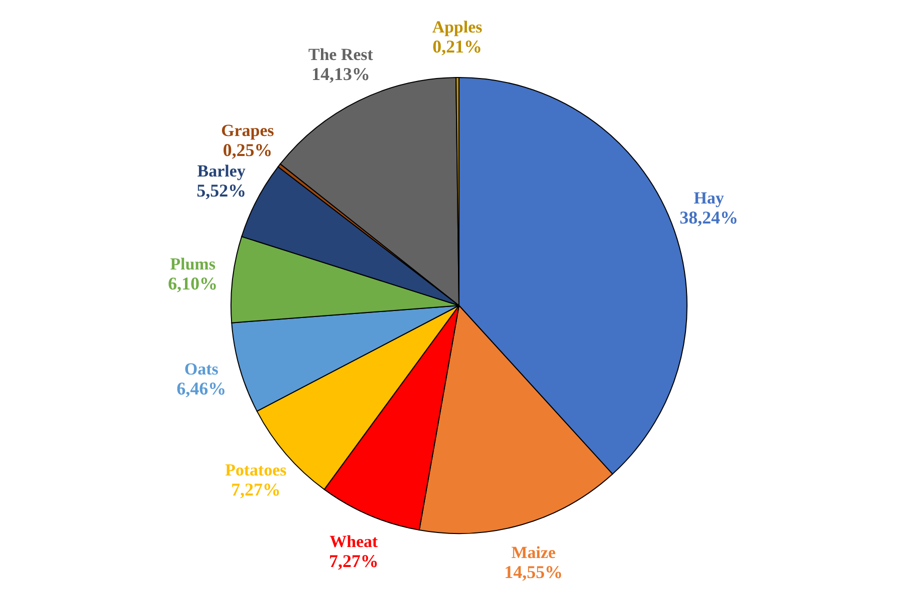  Describe the element at coordinates (201, 388) in the screenshot. I see `data-label: 6,46%` at that location.